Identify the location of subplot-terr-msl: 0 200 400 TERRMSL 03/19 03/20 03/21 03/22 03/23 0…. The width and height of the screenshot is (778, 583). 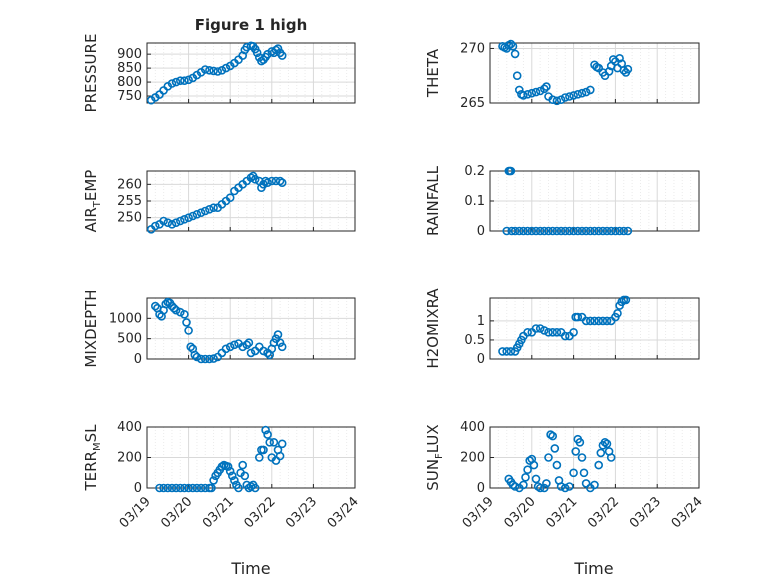
(222, 475).